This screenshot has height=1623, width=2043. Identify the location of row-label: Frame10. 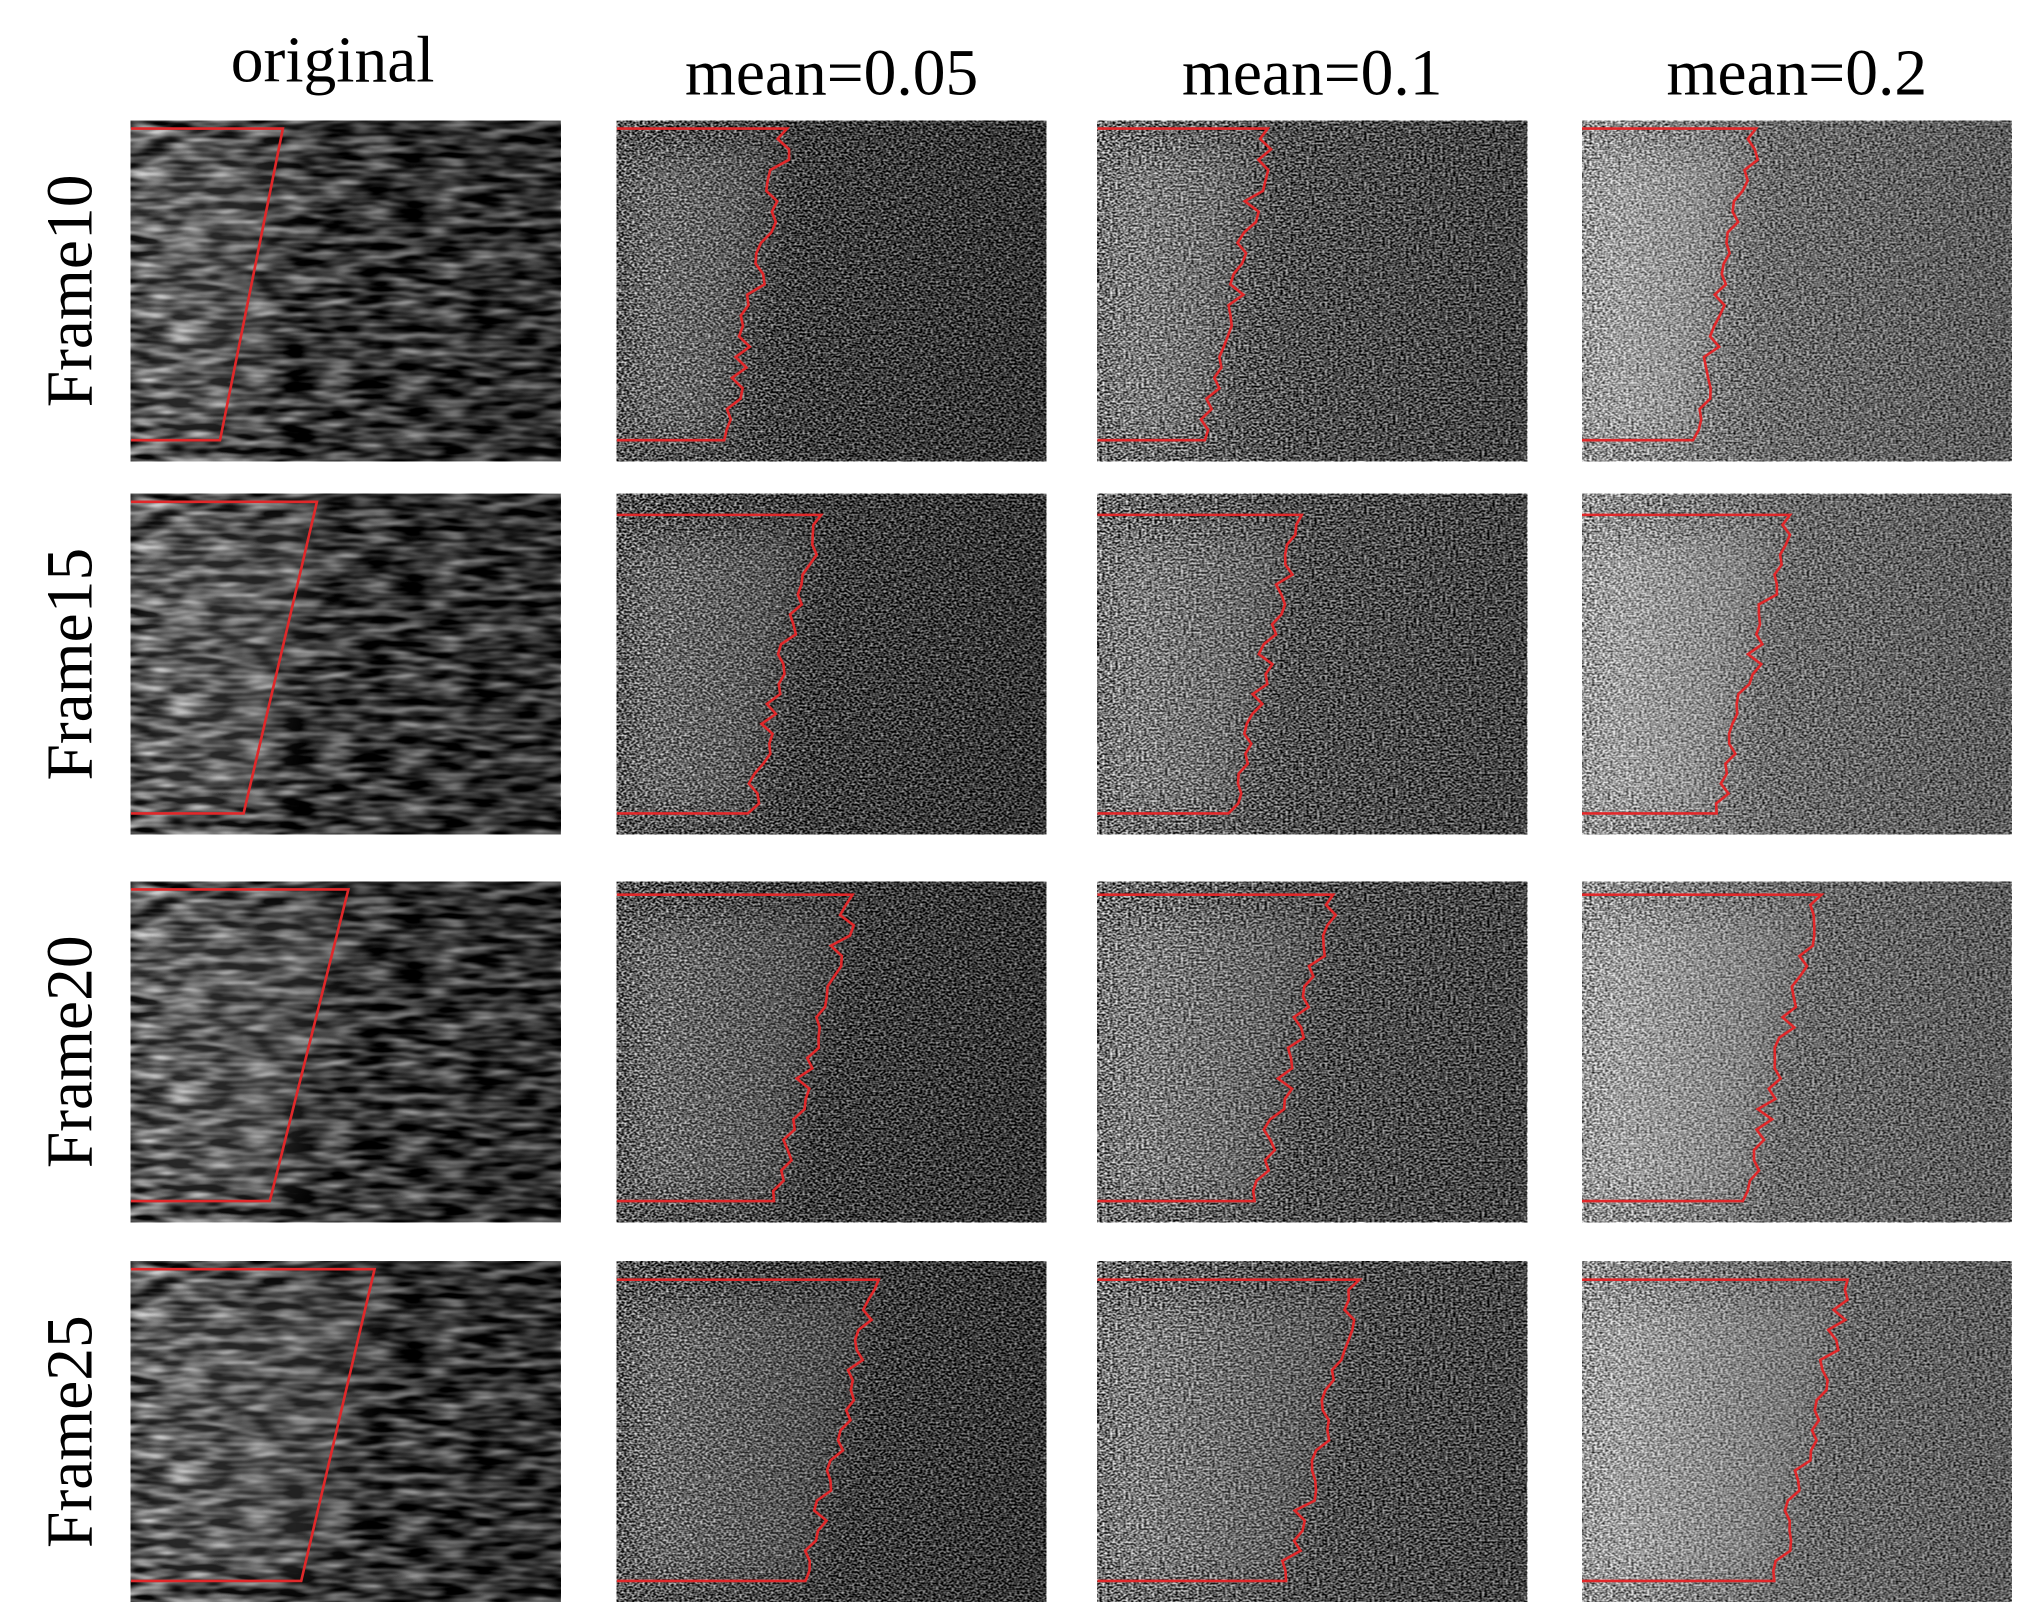
(71, 291).